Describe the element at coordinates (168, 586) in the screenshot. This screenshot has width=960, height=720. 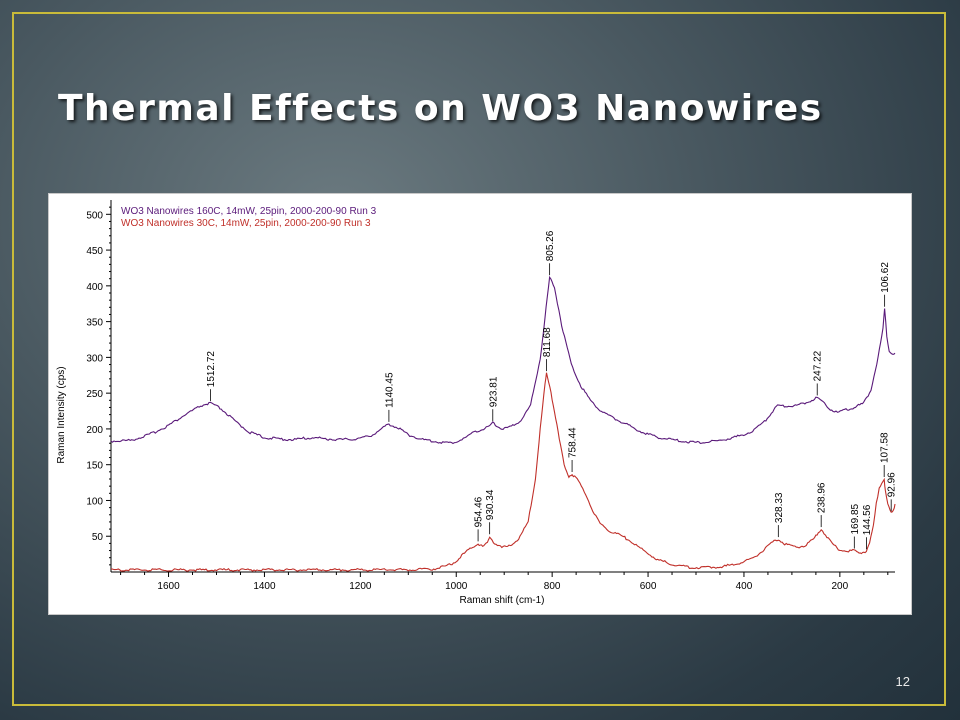
I see `x-tick-label: 1600` at that location.